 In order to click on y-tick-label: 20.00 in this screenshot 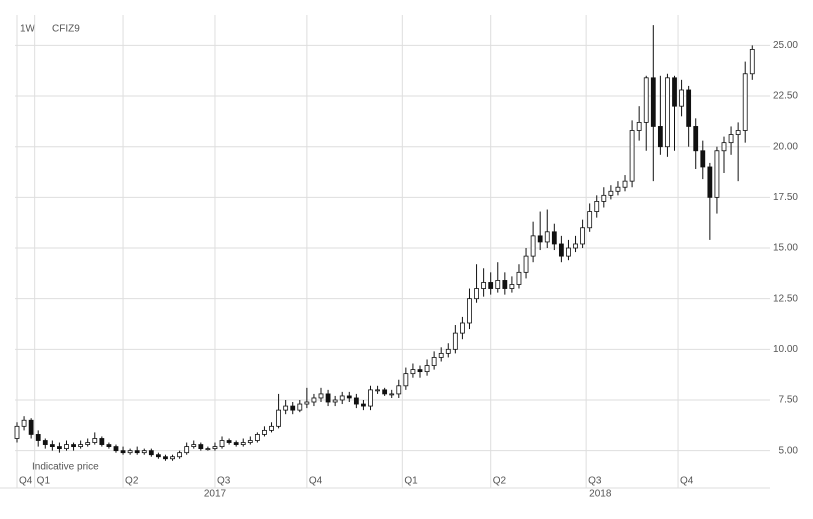, I will do `click(785, 146)`.